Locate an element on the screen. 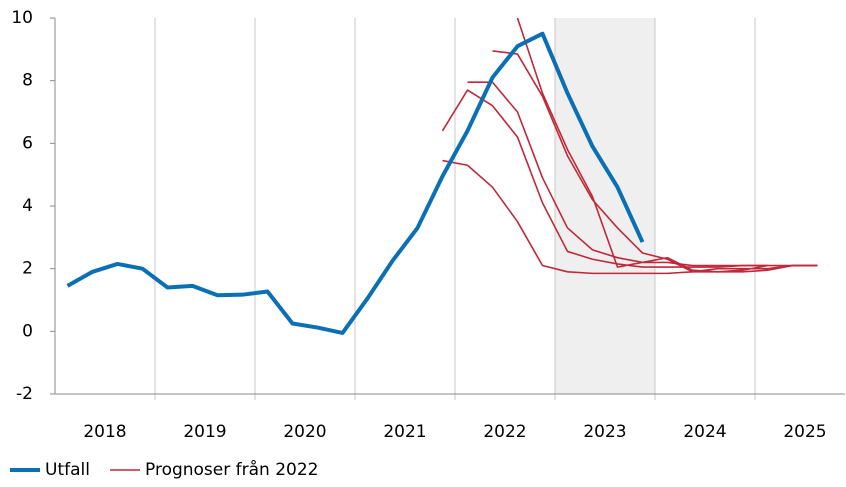 Image resolution: width=846 pixels, height=487 pixels. y-tick-label: 6 is located at coordinates (27, 143).